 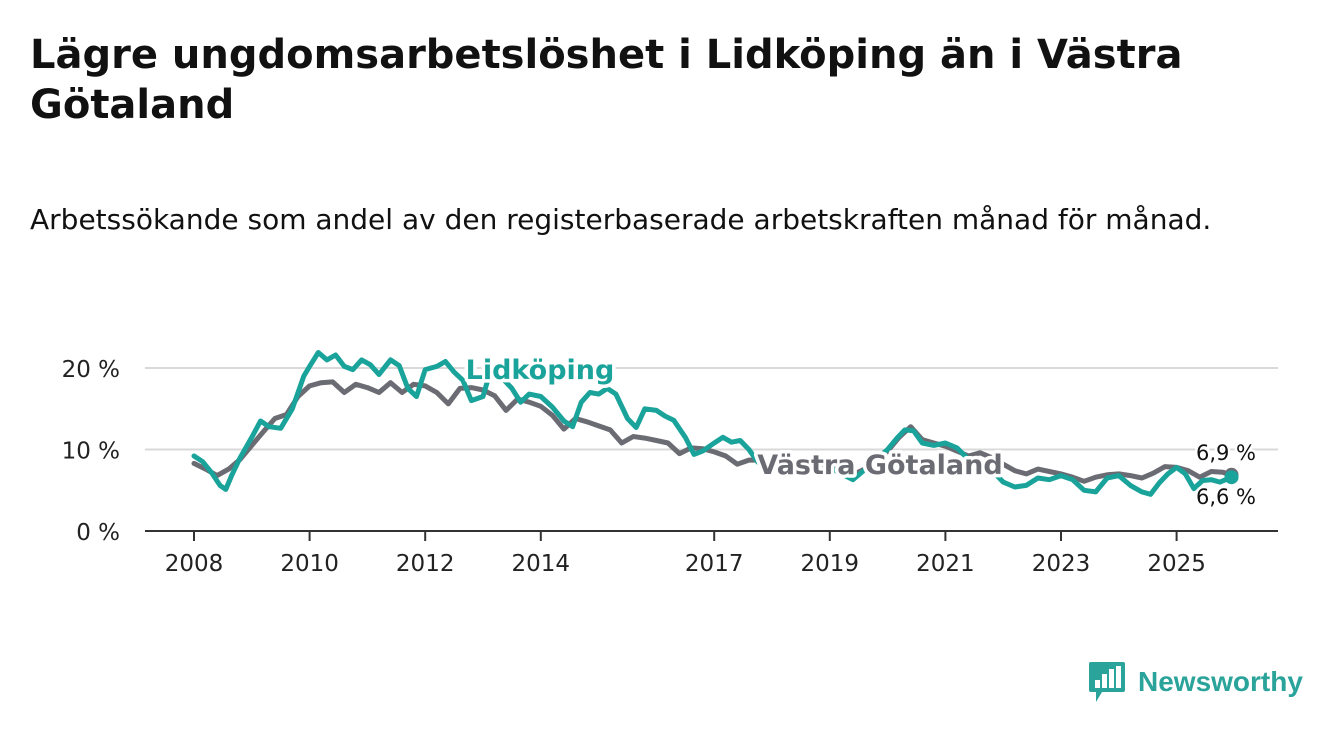 What do you see at coordinates (98, 533) in the screenshot?
I see `y-tick-label: 0 %` at bounding box center [98, 533].